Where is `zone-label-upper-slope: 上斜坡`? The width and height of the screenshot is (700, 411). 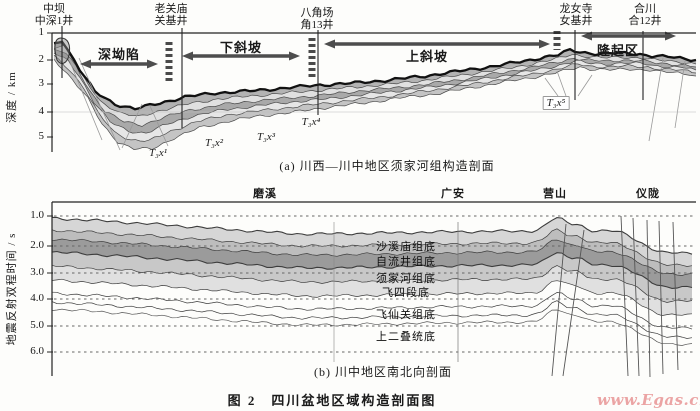 zone-label-upper-slope: 上斜坡 is located at coordinates (427, 56).